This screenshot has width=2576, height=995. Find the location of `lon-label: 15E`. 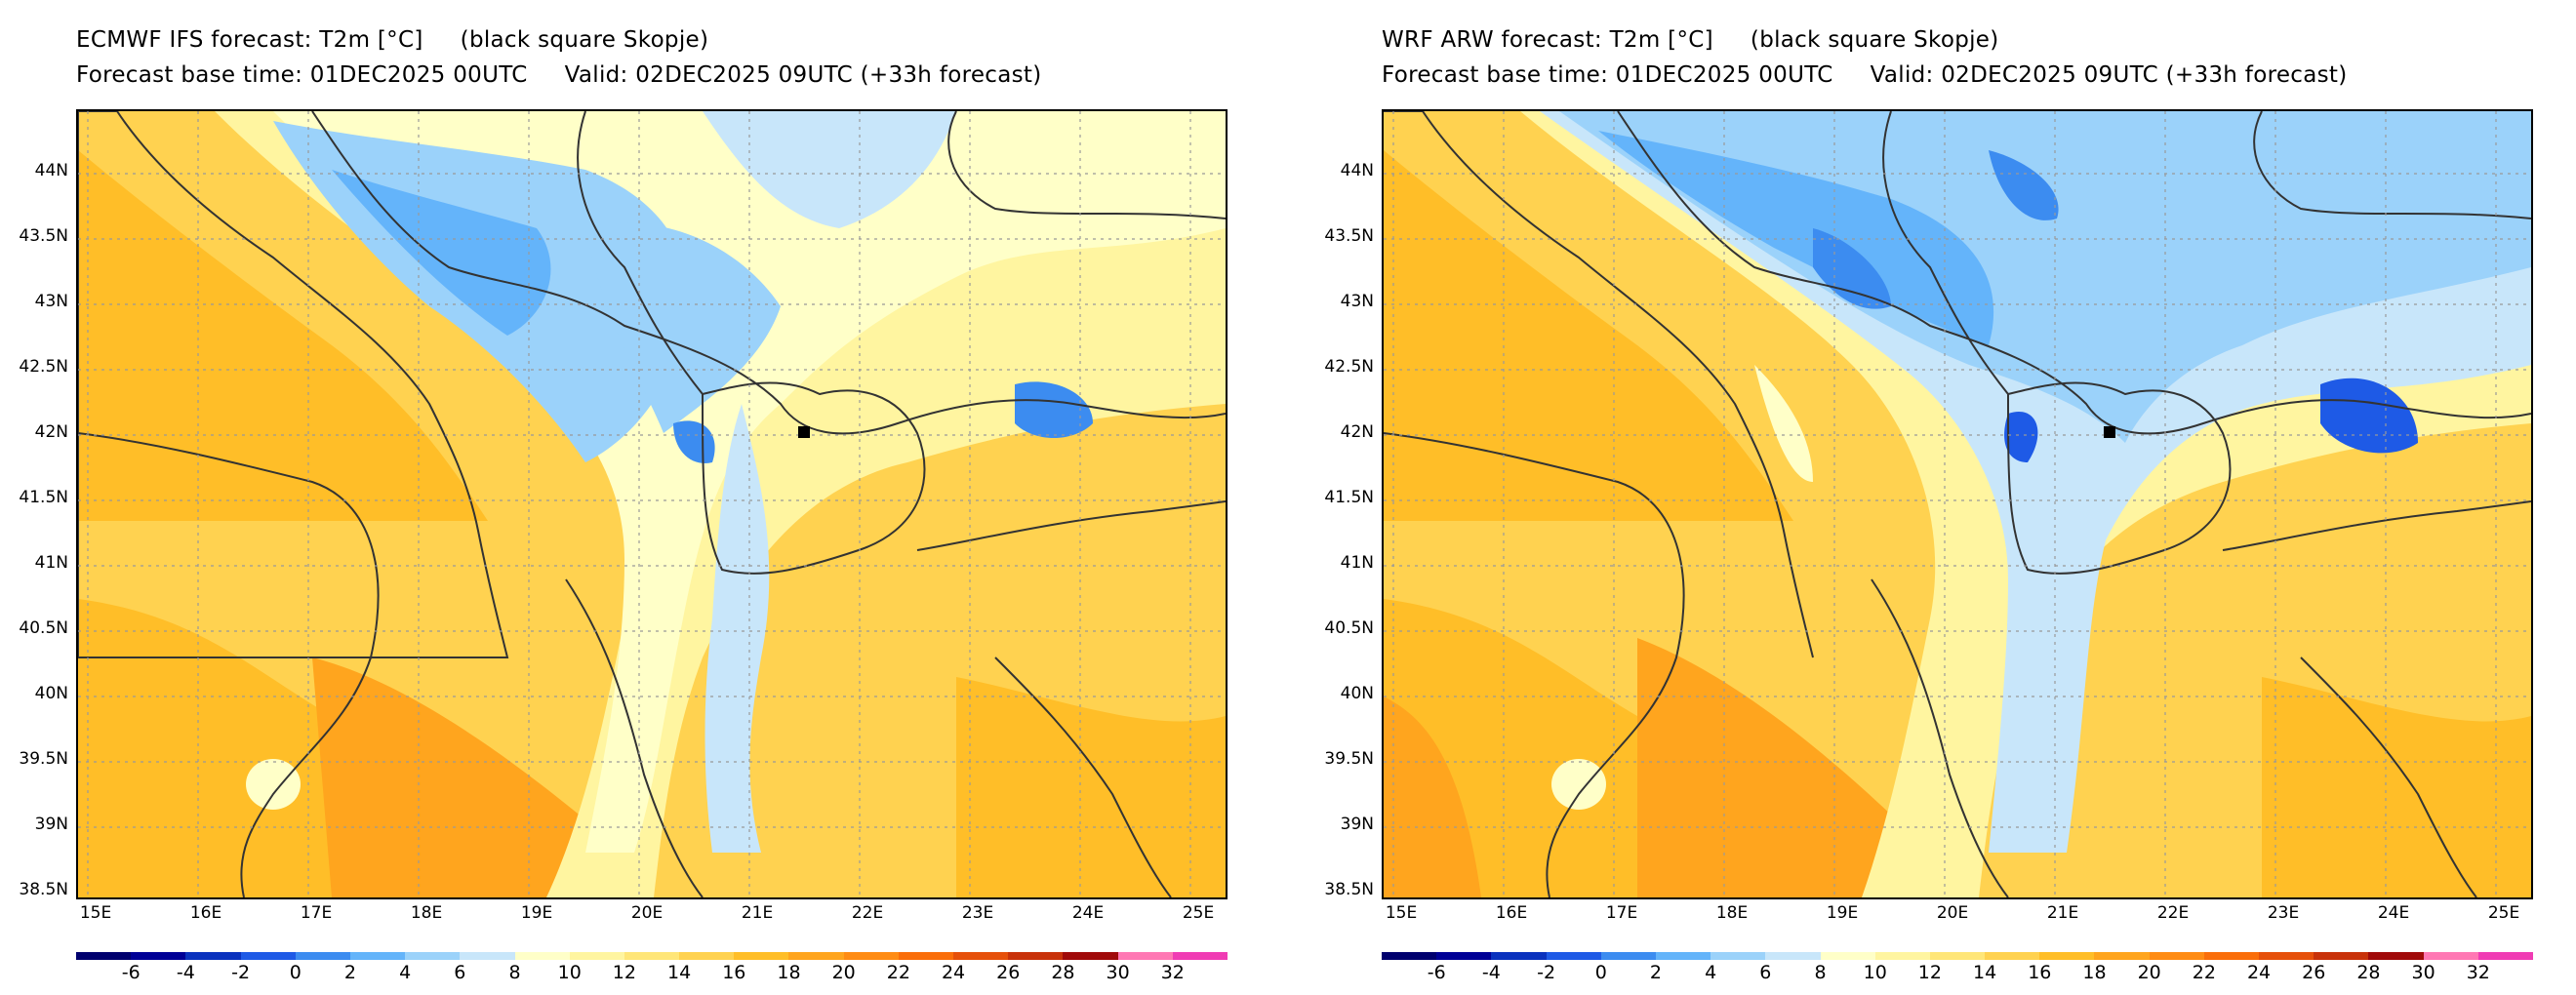

lon-label: 15E is located at coordinates (95, 913).